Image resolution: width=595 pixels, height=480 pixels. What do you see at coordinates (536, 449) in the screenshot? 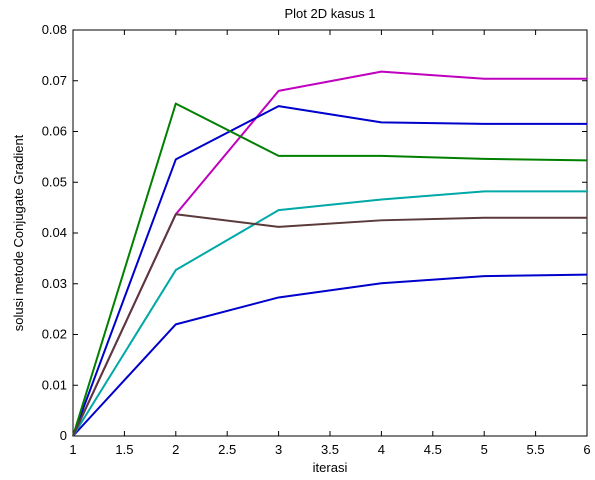
I see `x-tick-label: 5.5` at bounding box center [536, 449].